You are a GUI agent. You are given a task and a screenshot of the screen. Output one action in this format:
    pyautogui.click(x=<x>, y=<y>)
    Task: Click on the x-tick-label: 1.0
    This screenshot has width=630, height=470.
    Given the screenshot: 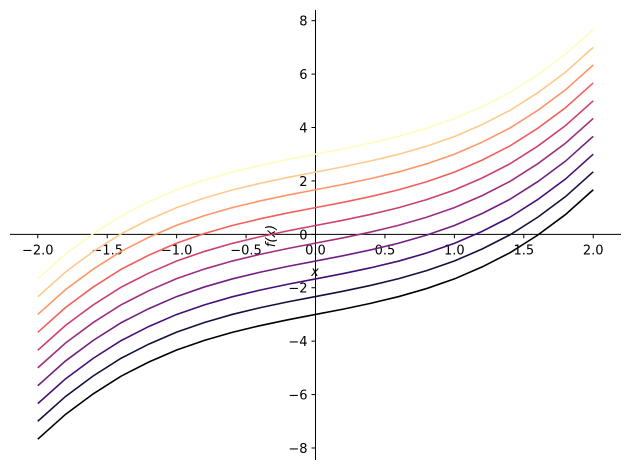 What is the action you would take?
    pyautogui.click(x=454, y=250)
    